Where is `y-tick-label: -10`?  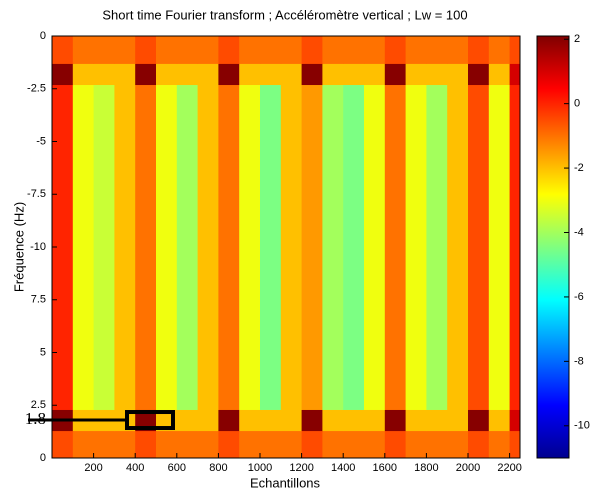
y-tick-label: -10 is located at coordinates (38, 247).